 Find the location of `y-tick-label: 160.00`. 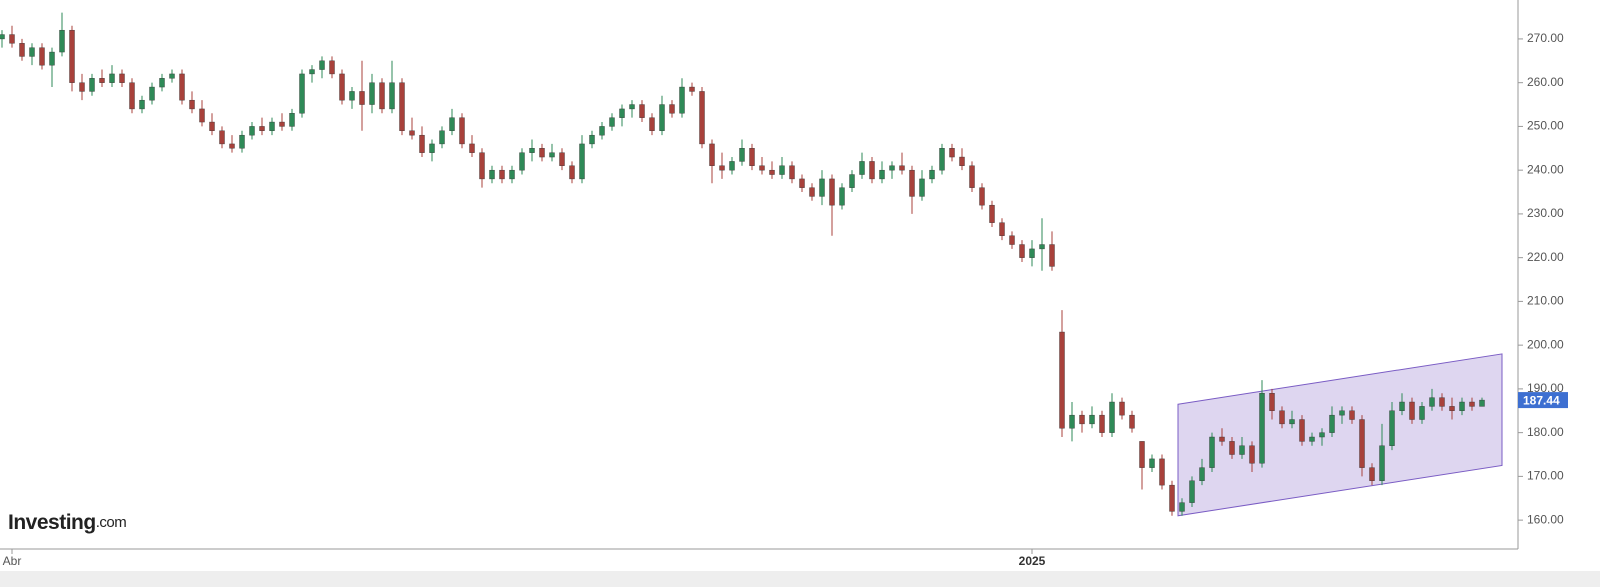

y-tick-label: 160.00 is located at coordinates (1545, 519).